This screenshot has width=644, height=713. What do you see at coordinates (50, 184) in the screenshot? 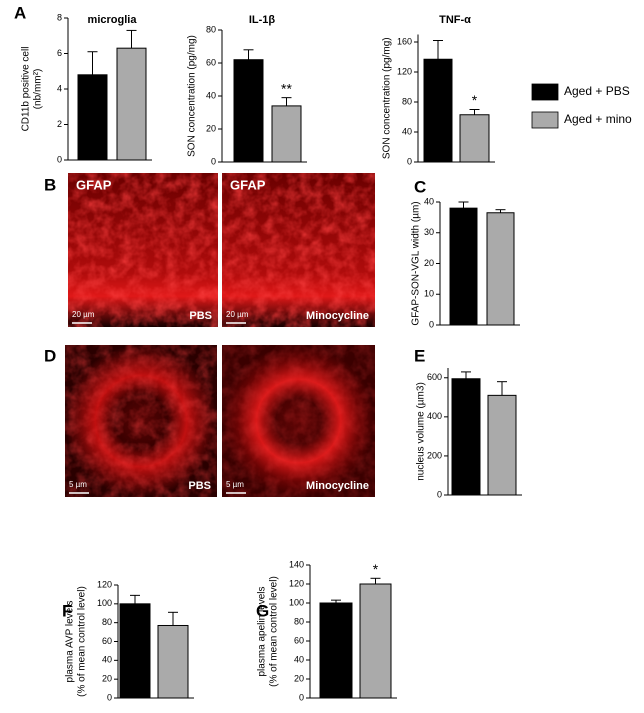
I see `panel-letter: B` at bounding box center [50, 184].